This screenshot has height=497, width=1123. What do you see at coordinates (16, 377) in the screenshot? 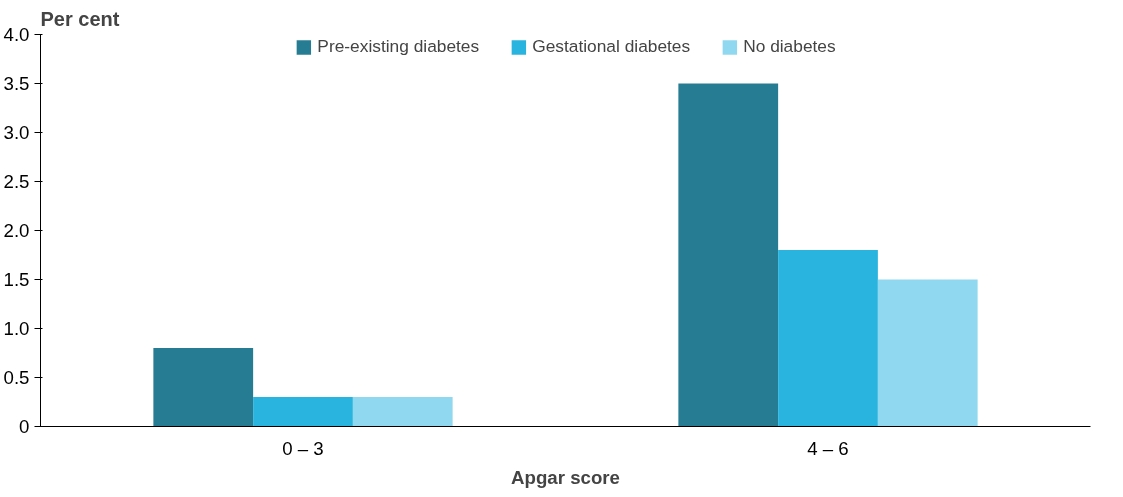
I see `y-tick-label: 0.5` at bounding box center [16, 377].